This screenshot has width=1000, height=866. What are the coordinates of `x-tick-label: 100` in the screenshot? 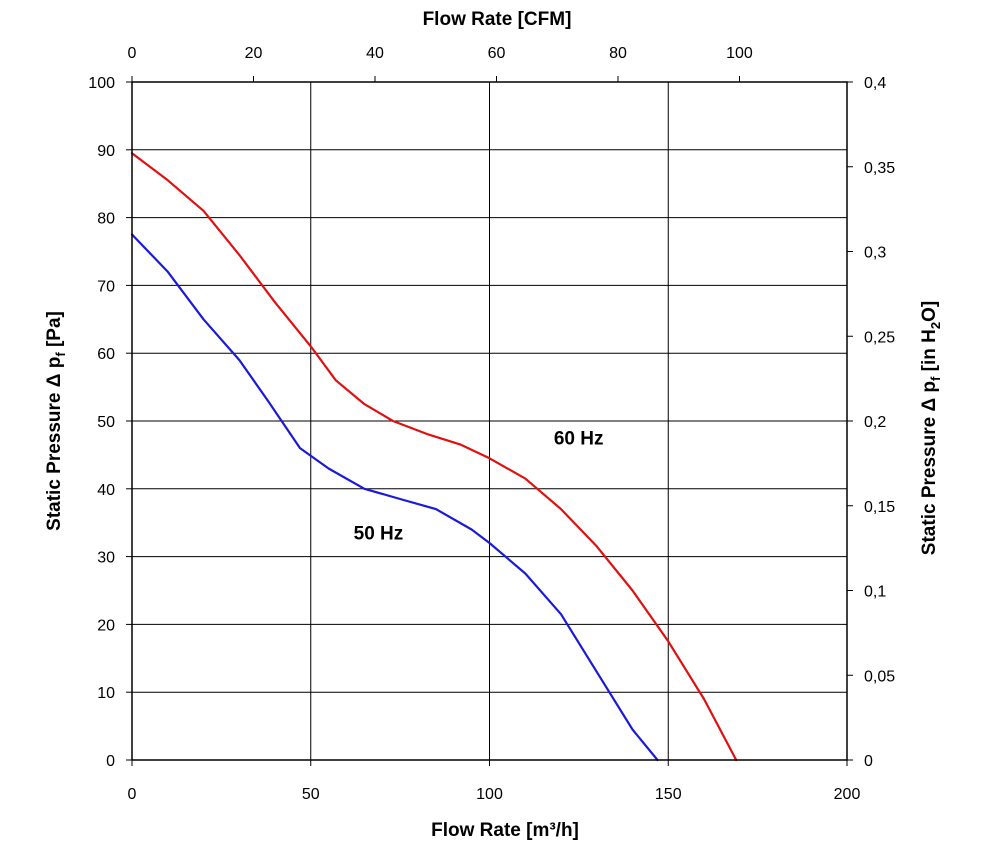 It's located at (489, 794).